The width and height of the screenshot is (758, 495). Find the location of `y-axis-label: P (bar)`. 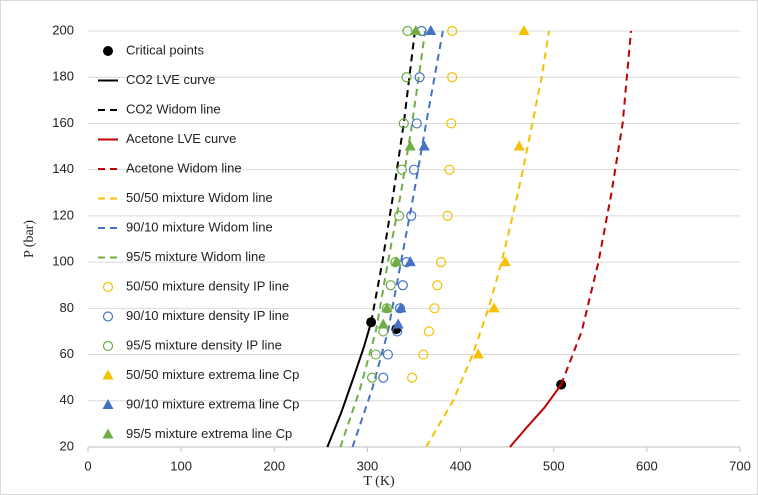

y-axis-label: P (bar) is located at coordinates (29, 239).